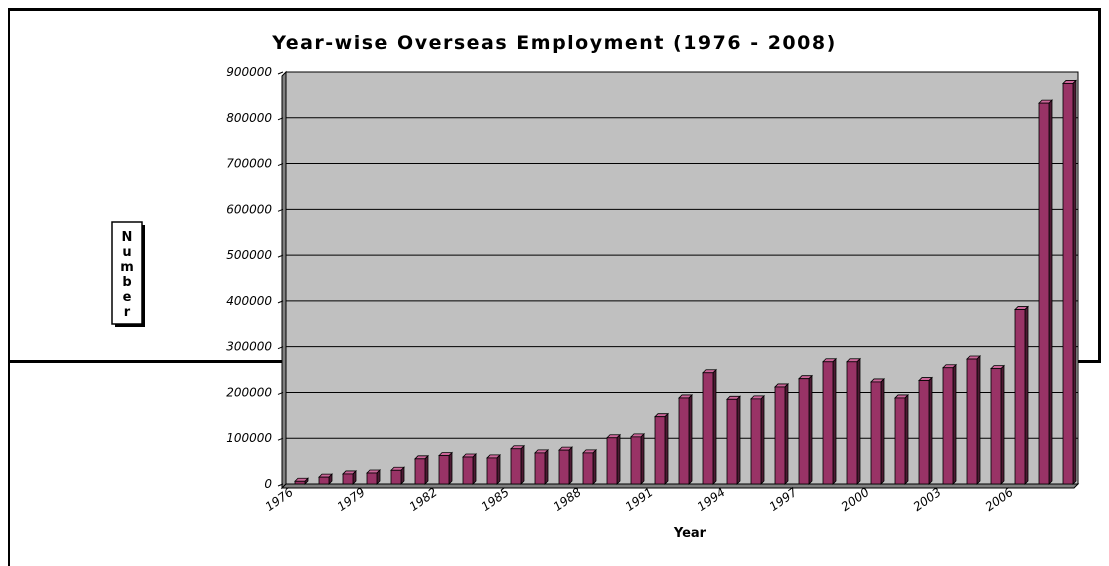 The width and height of the screenshot is (1109, 566). Describe the element at coordinates (351, 499) in the screenshot. I see `x-tick-label: 1979` at that location.